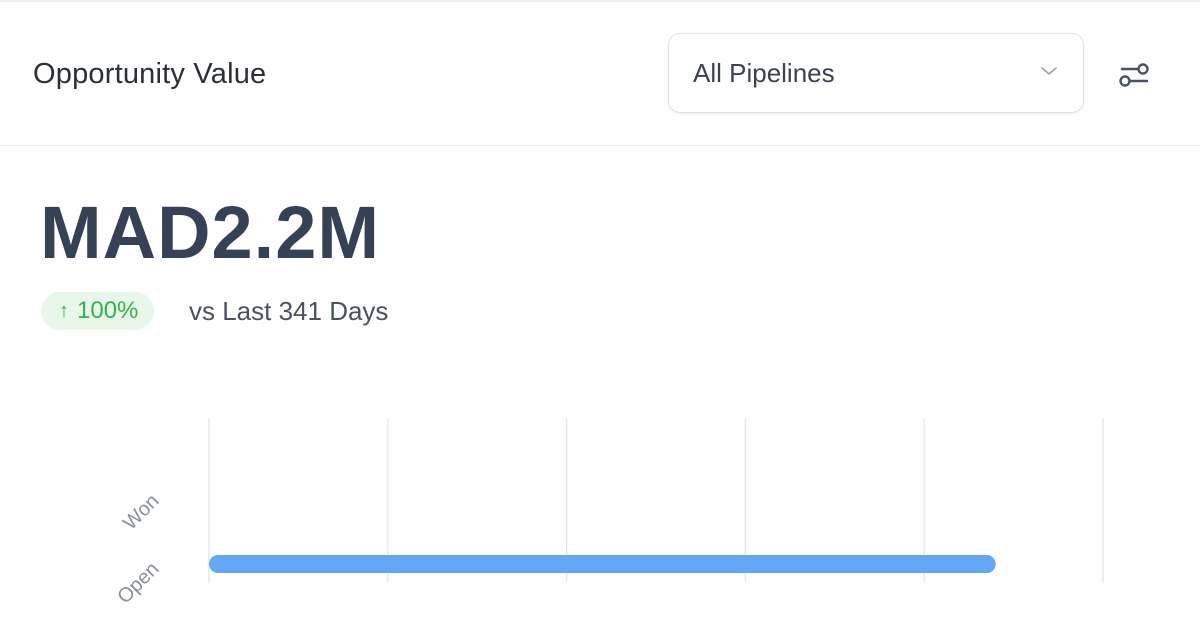  I want to click on pipeline-select-value: All Pipelines, so click(764, 73).